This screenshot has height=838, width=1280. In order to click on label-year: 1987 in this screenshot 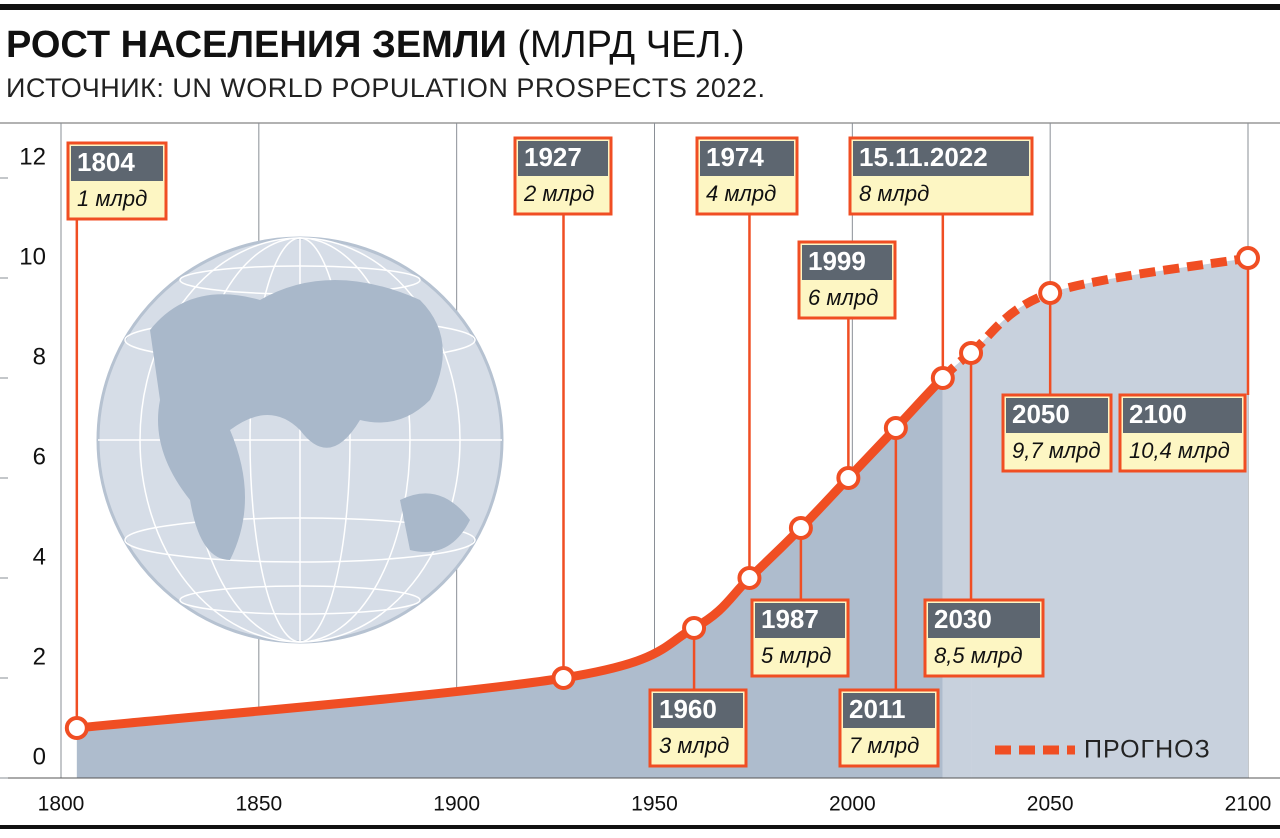, I will do `click(790, 619)`.